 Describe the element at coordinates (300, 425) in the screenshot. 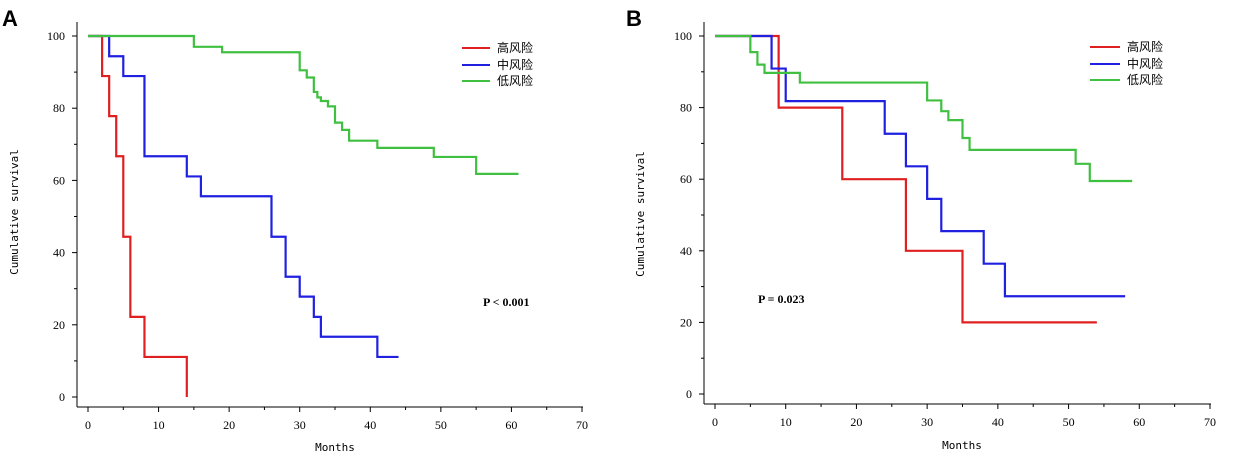

I see `panel-a-x-tick-label: 30` at that location.